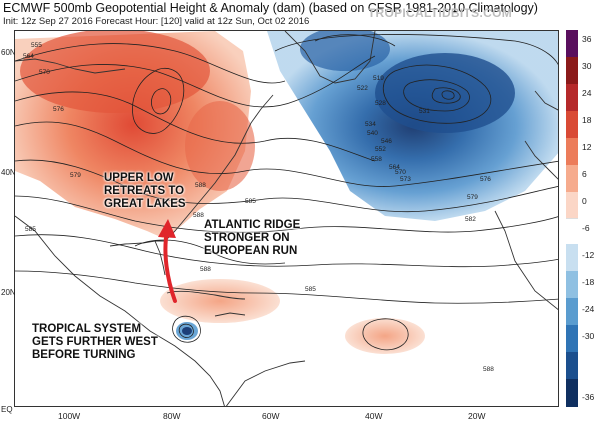 The image size is (600, 424). Describe the element at coordinates (587, 66) in the screenshot. I see `colorbar-tick: 30` at that location.